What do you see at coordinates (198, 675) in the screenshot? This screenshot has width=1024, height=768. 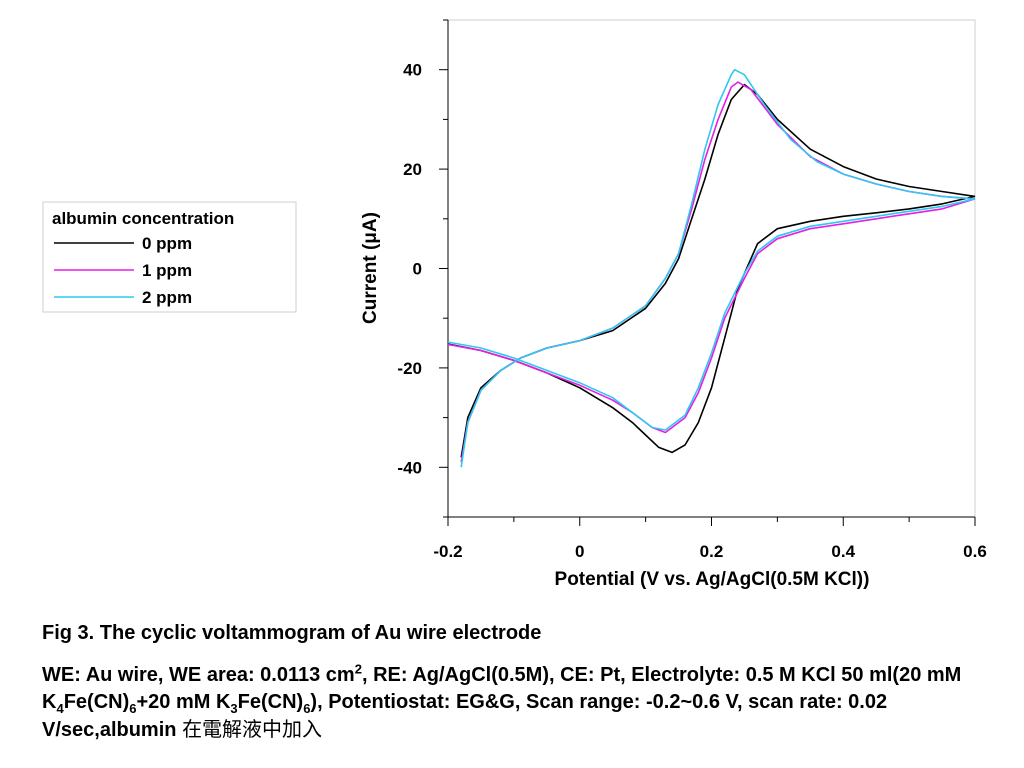 I see `caption-part: WE: Au wire, WE area: 0.0113 cm` at bounding box center [198, 675].